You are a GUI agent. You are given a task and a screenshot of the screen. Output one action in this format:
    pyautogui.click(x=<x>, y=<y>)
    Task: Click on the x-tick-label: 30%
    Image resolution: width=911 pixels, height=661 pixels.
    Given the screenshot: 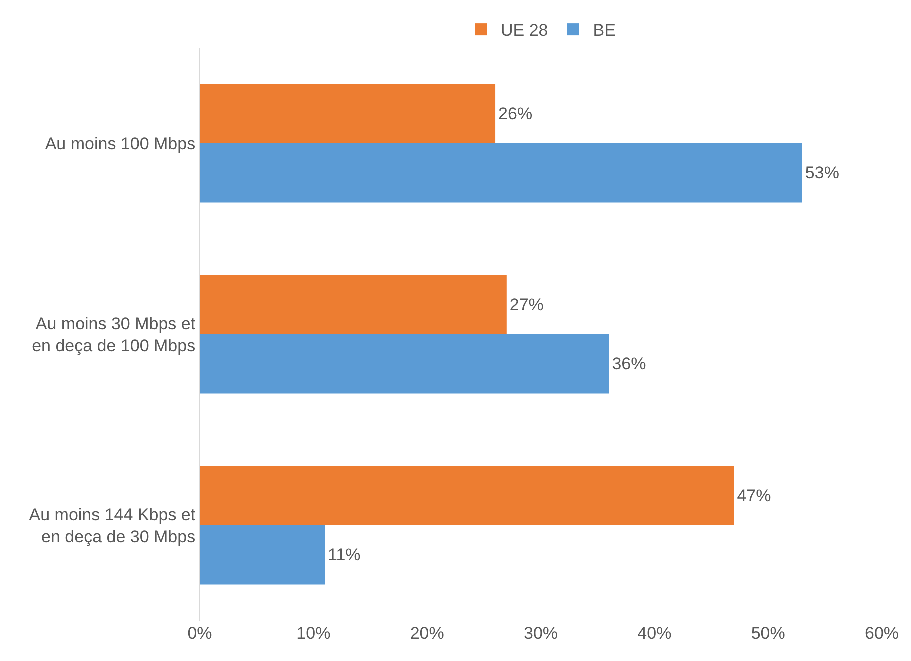 What is the action you would take?
    pyautogui.click(x=541, y=633)
    